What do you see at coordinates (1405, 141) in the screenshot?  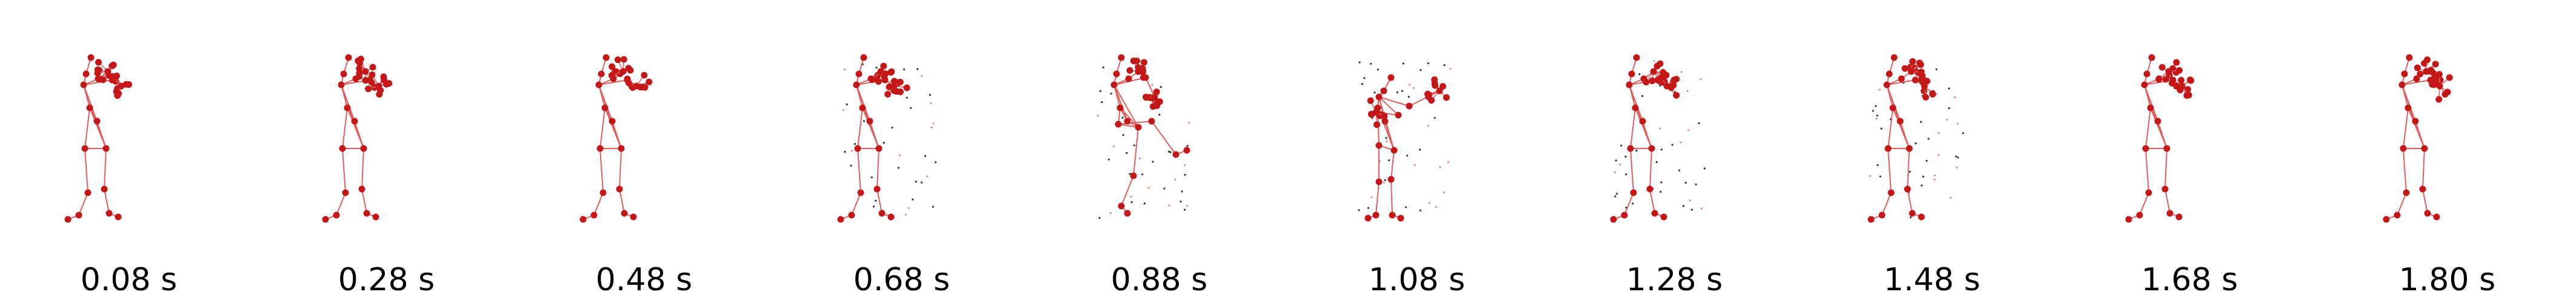 I see `skeleton-figure` at bounding box center [1405, 141].